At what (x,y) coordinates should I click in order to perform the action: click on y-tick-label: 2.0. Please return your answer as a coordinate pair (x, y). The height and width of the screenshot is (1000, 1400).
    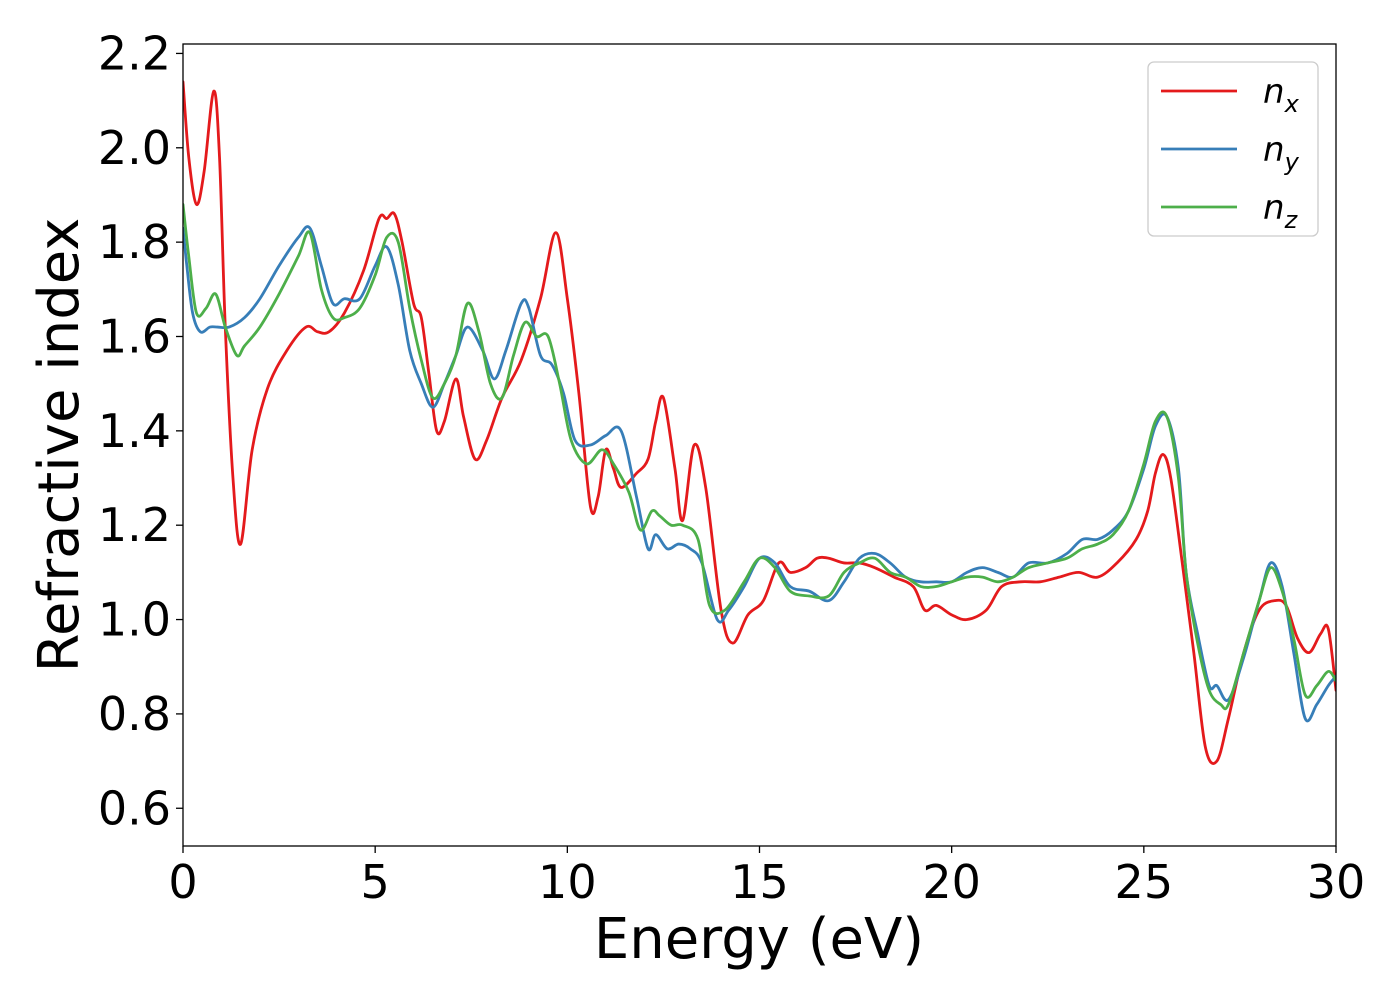
    Looking at the image, I should click on (134, 148).